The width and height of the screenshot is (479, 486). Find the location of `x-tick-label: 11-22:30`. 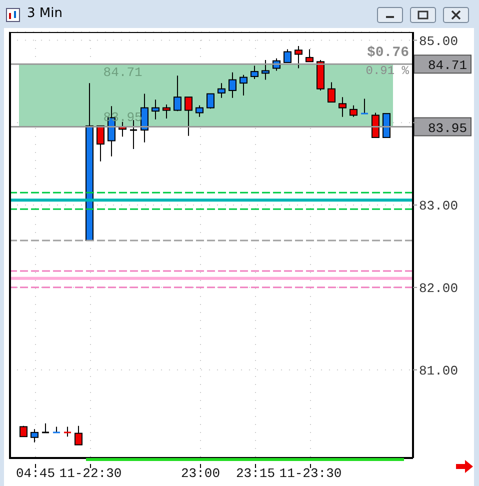

x-tick-label: 11-22:30 is located at coordinates (90, 473).